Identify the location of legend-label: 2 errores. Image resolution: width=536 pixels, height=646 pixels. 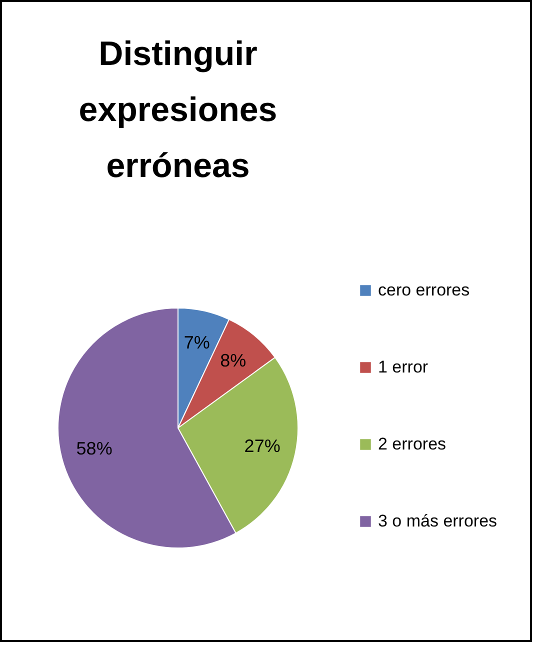
(412, 444).